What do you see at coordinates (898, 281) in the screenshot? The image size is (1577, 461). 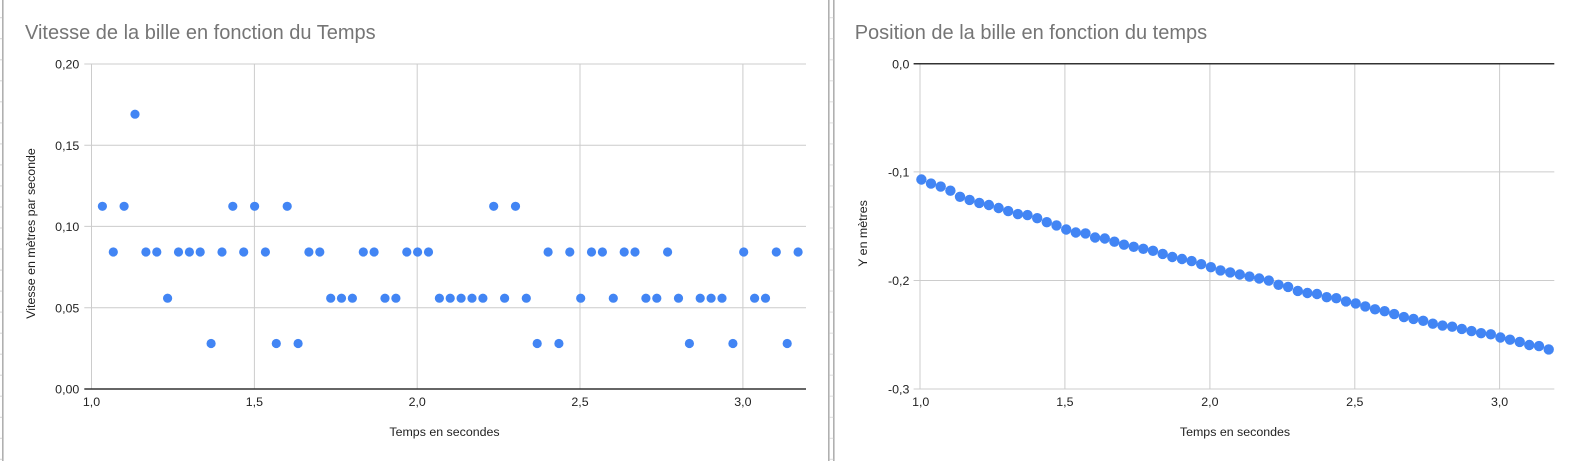 I see `svg-text: -0,2` at bounding box center [898, 281].